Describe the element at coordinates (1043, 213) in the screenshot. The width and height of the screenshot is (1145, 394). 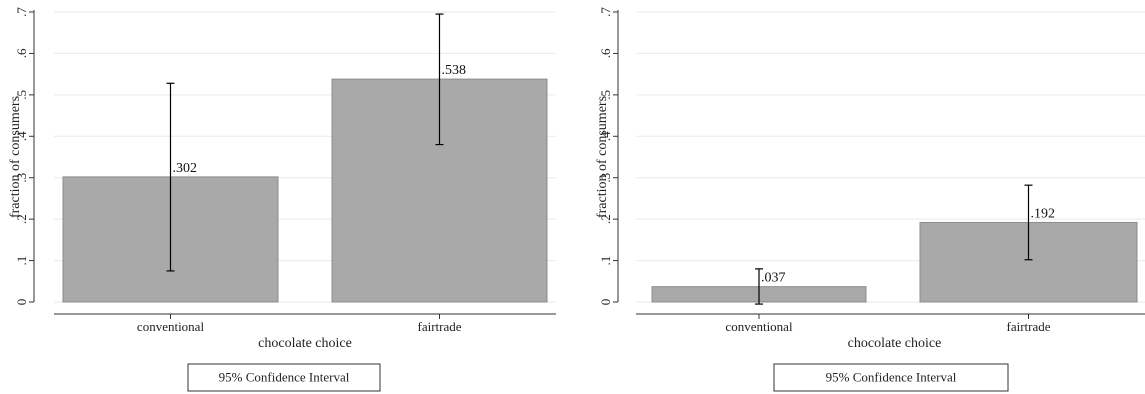
I see `data-label-fairtrade: .192` at that location.